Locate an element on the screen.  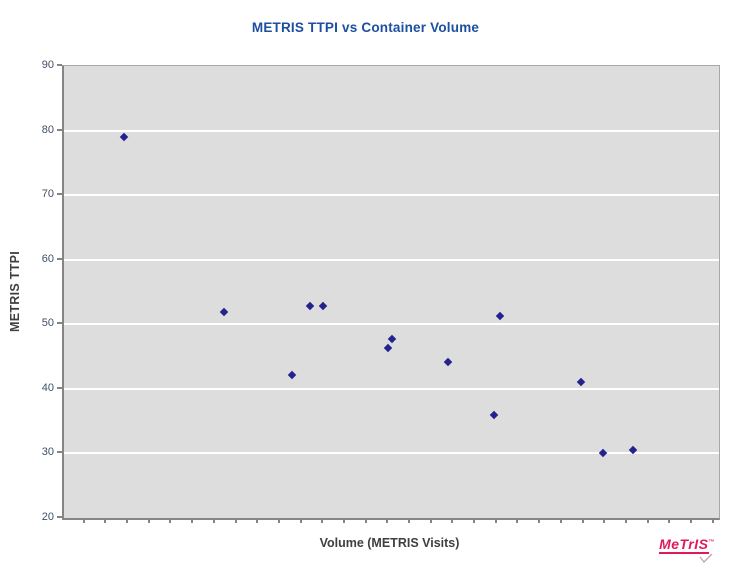
y-tick-label-50: 50 is located at coordinates (47, 323).